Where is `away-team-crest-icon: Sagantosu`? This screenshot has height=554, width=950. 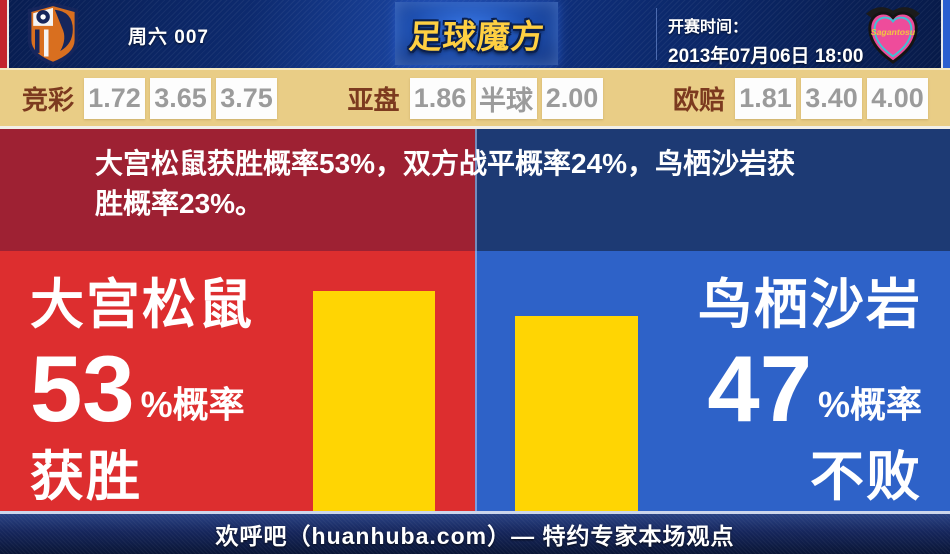 away-team-crest-icon: Sagantosu is located at coordinates (893, 36).